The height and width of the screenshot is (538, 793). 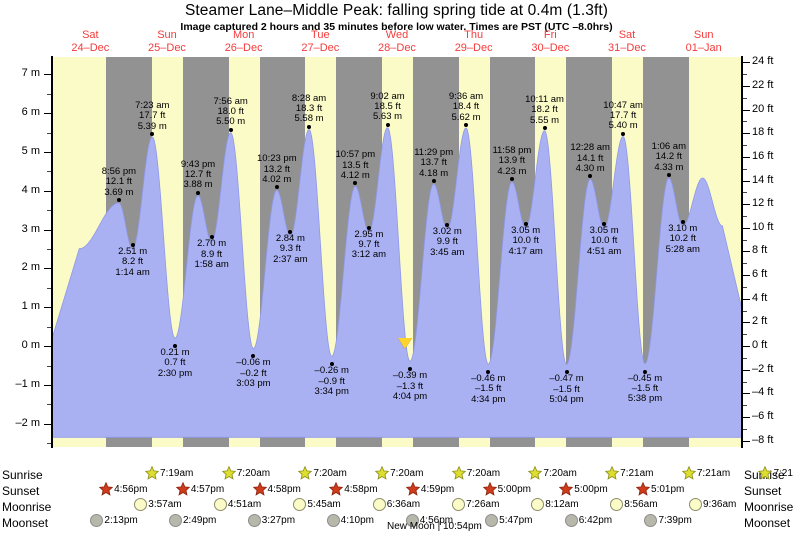 I want to click on moonset-time: 3:27pm, so click(x=278, y=520).